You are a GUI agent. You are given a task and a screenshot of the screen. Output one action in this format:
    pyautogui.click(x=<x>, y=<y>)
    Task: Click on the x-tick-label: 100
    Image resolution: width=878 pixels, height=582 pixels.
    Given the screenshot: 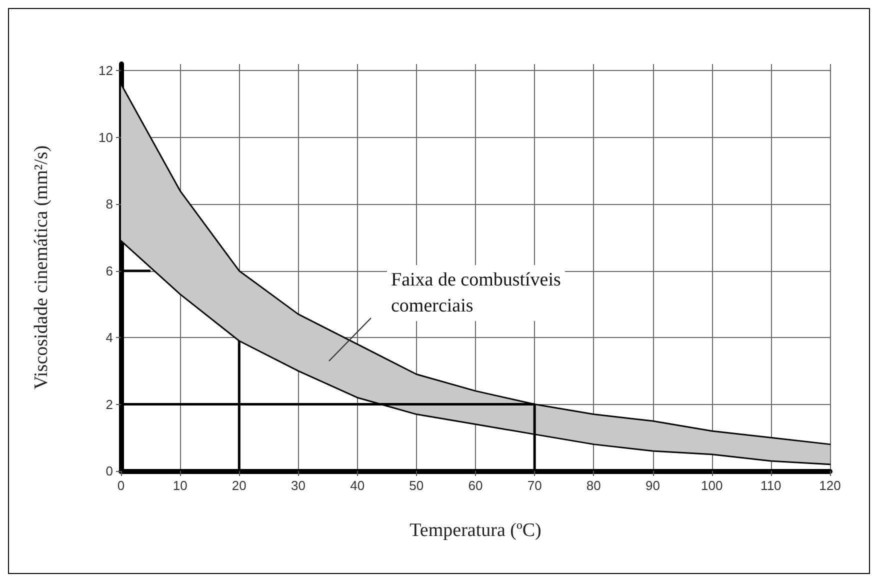 What is the action you would take?
    pyautogui.click(x=711, y=485)
    